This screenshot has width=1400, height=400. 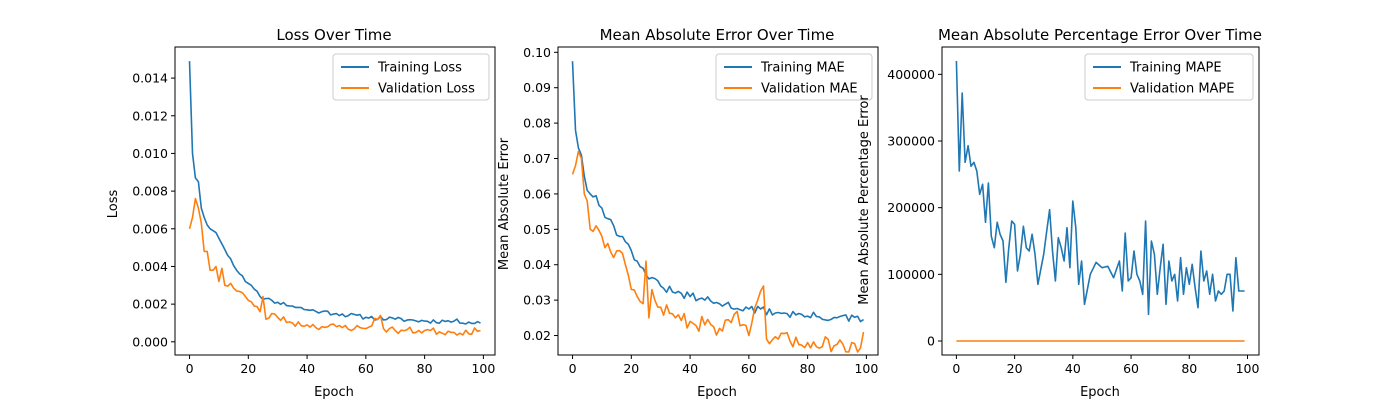 I want to click on mae-xtick-label: 100, so click(x=866, y=368).